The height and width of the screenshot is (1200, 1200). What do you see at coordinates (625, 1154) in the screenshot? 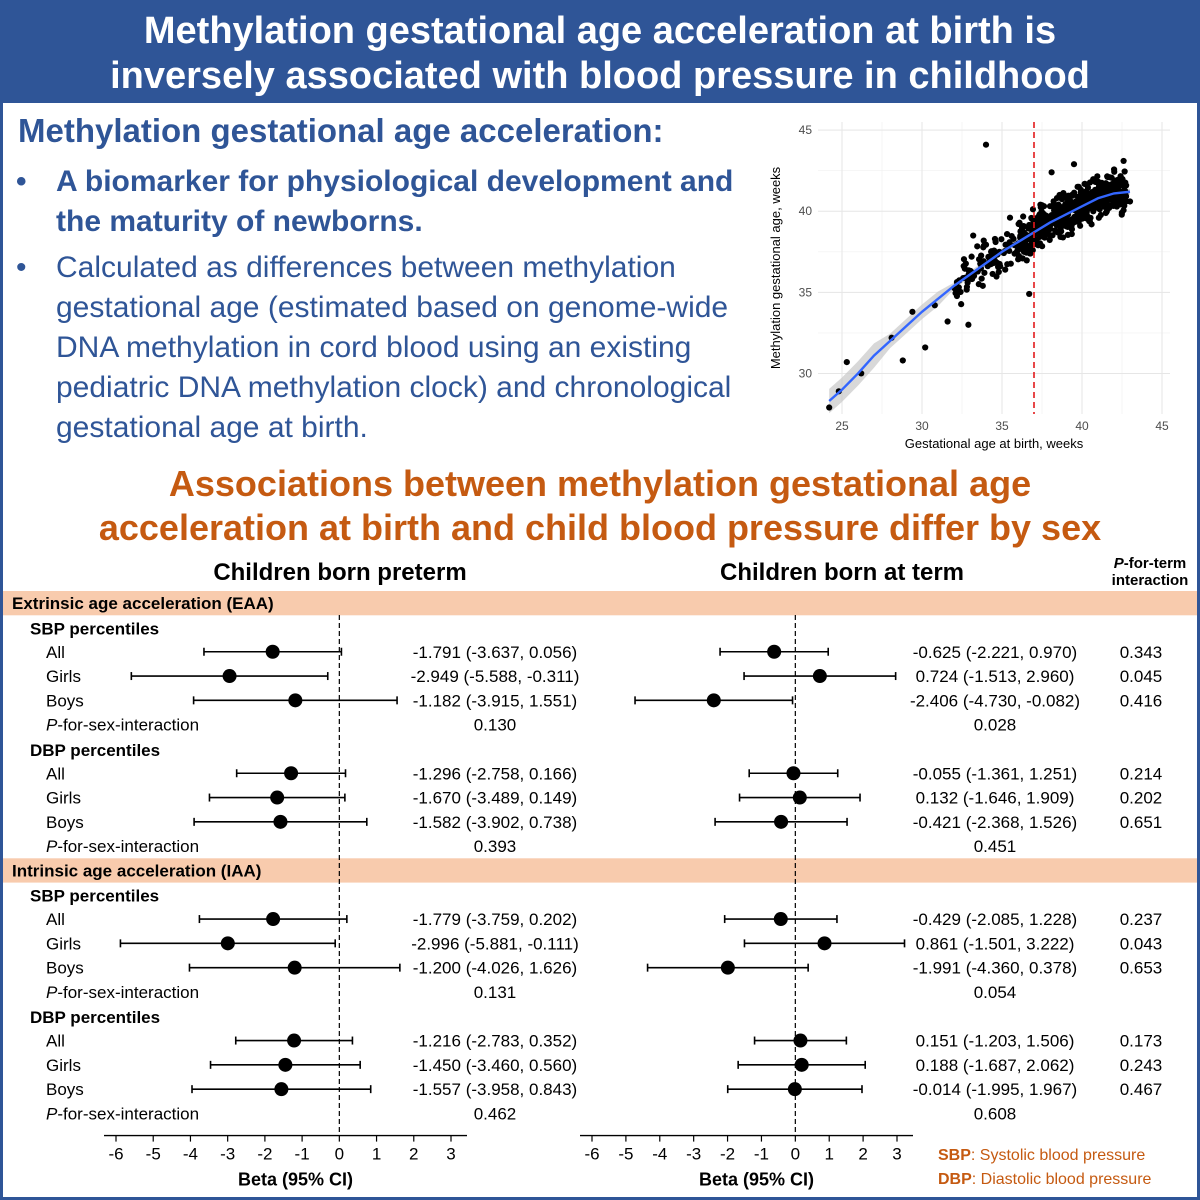
I see `term-x-tick-label: -5` at bounding box center [625, 1154].